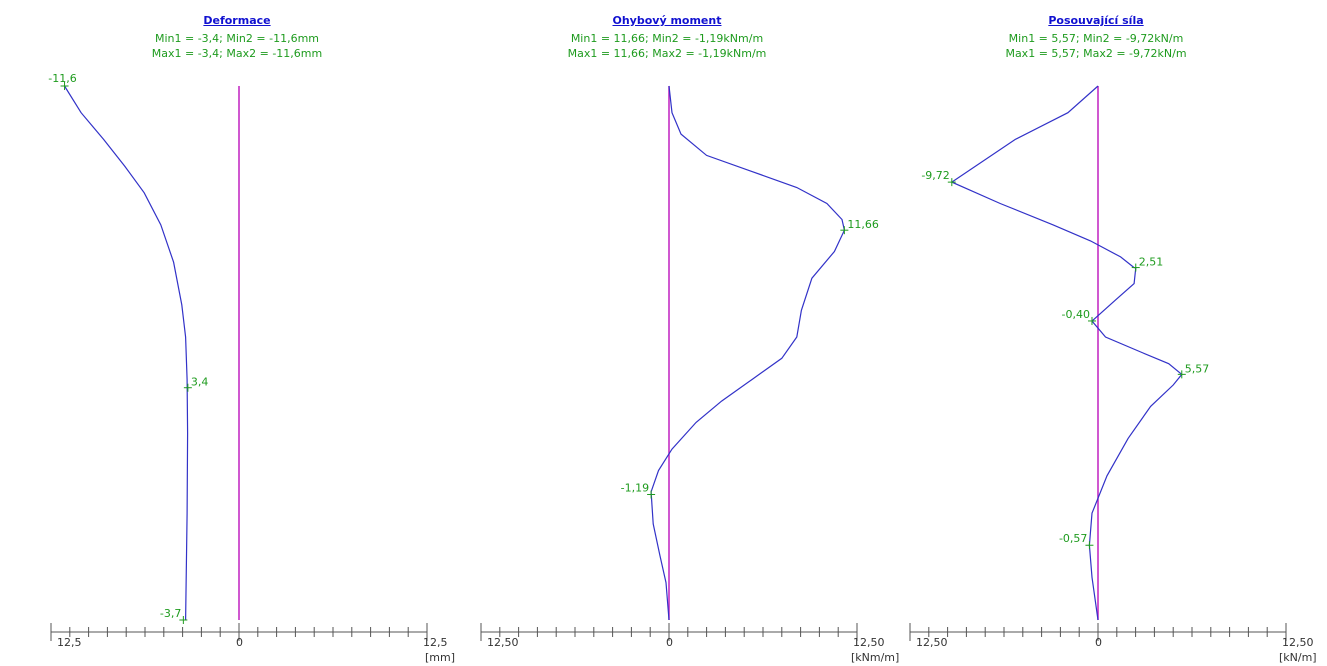 This screenshot has width=1327, height=666. Describe the element at coordinates (667, 38) in the screenshot. I see `chart-min-summary: Min1 = 11,66; Min2 = -1,19kNm/m` at that location.